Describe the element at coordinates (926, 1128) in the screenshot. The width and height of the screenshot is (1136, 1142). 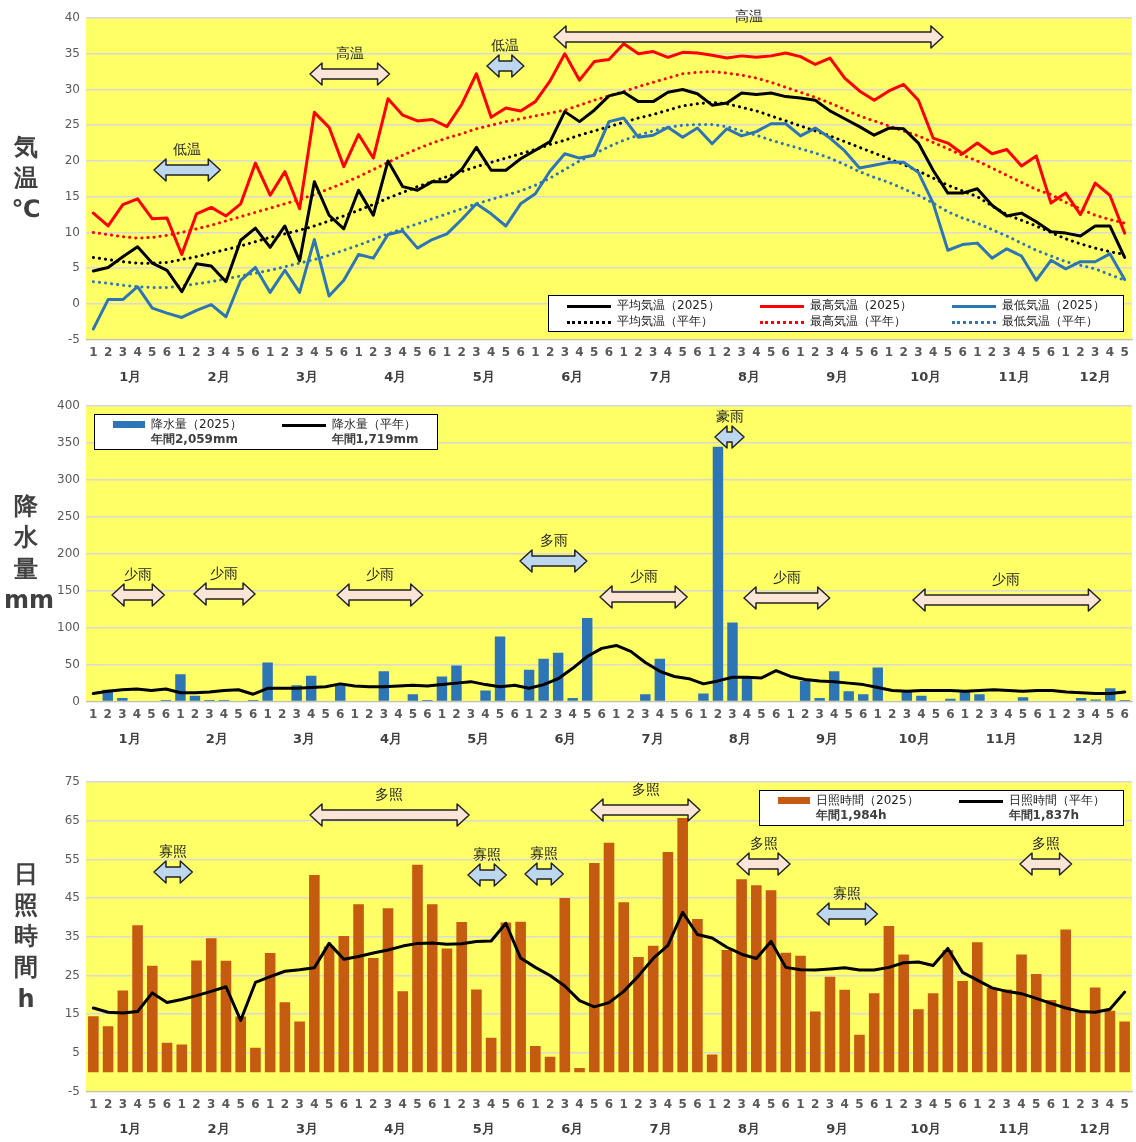
I see `text: 10月` at that location.